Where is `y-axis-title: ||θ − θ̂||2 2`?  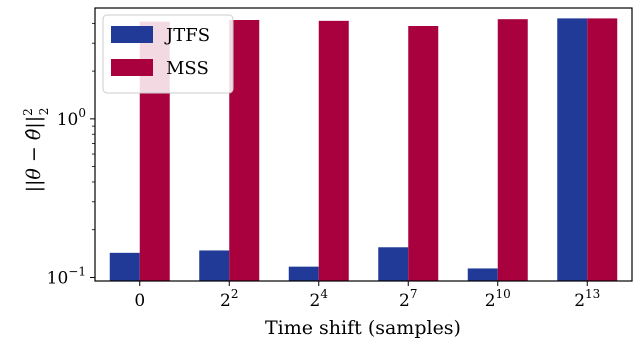 y-axis-title: ||θ − θ̂||2 2 is located at coordinates (36, 150).